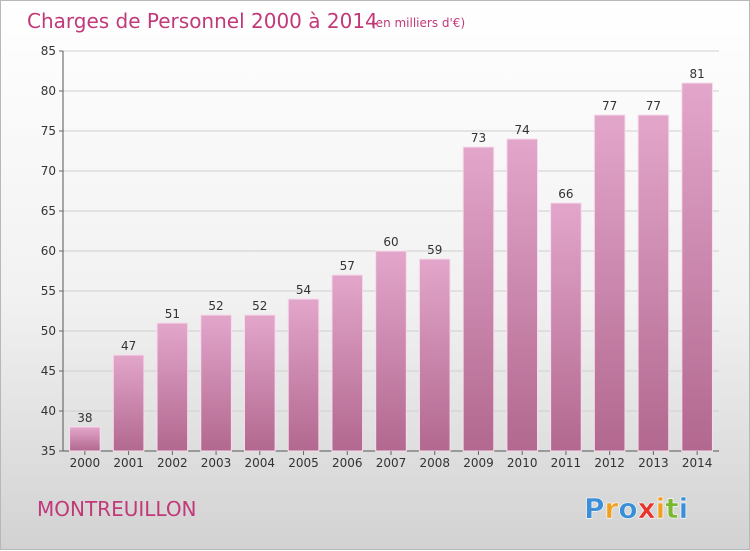  I want to click on x-tick-label-2002: 2002, so click(172, 463).